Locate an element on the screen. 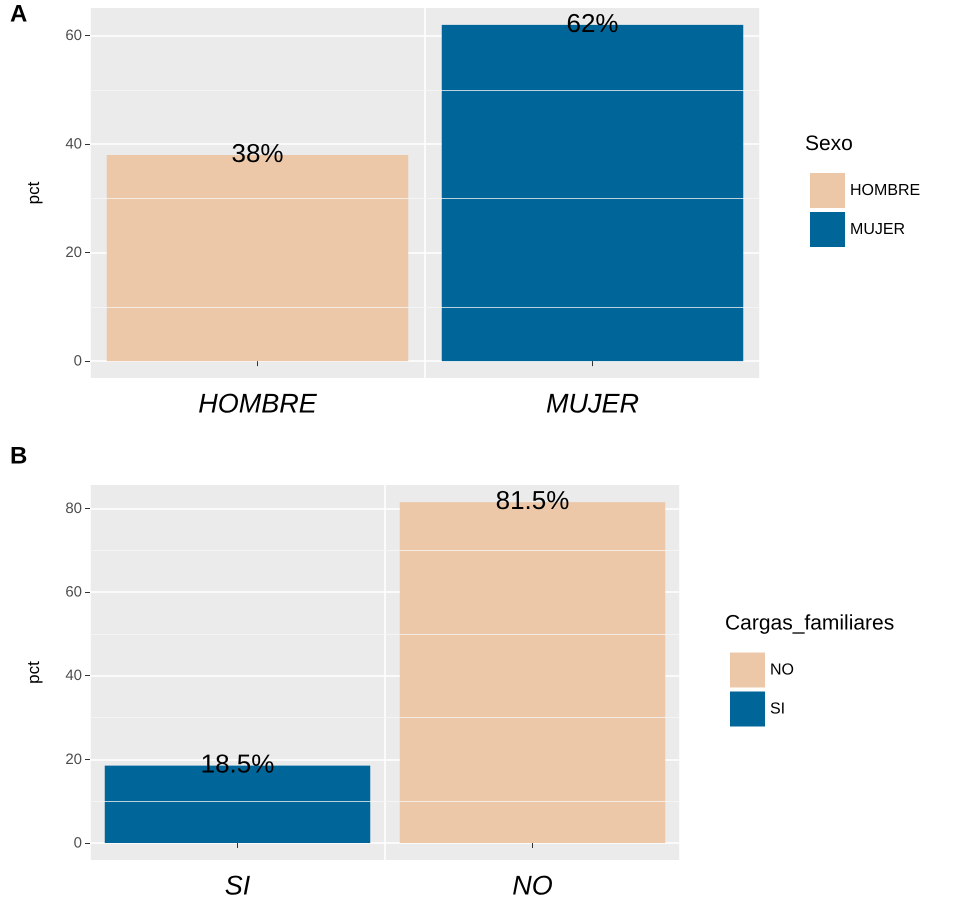 This screenshot has width=978, height=913. legend-label: MUJER is located at coordinates (878, 229).